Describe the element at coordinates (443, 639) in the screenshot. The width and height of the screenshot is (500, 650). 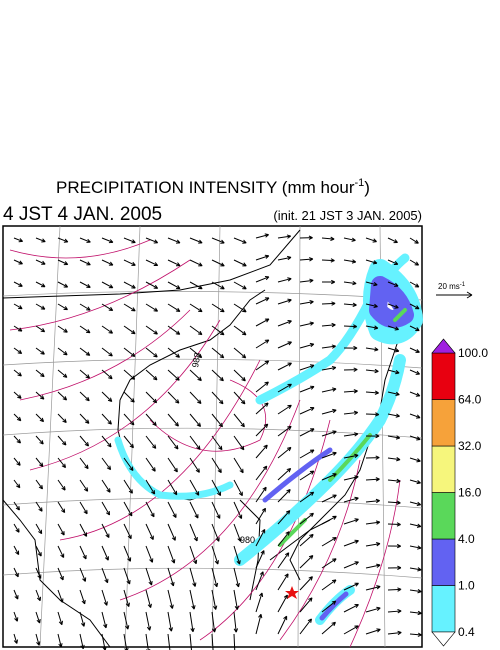
I see `colorbar-under` at that location.